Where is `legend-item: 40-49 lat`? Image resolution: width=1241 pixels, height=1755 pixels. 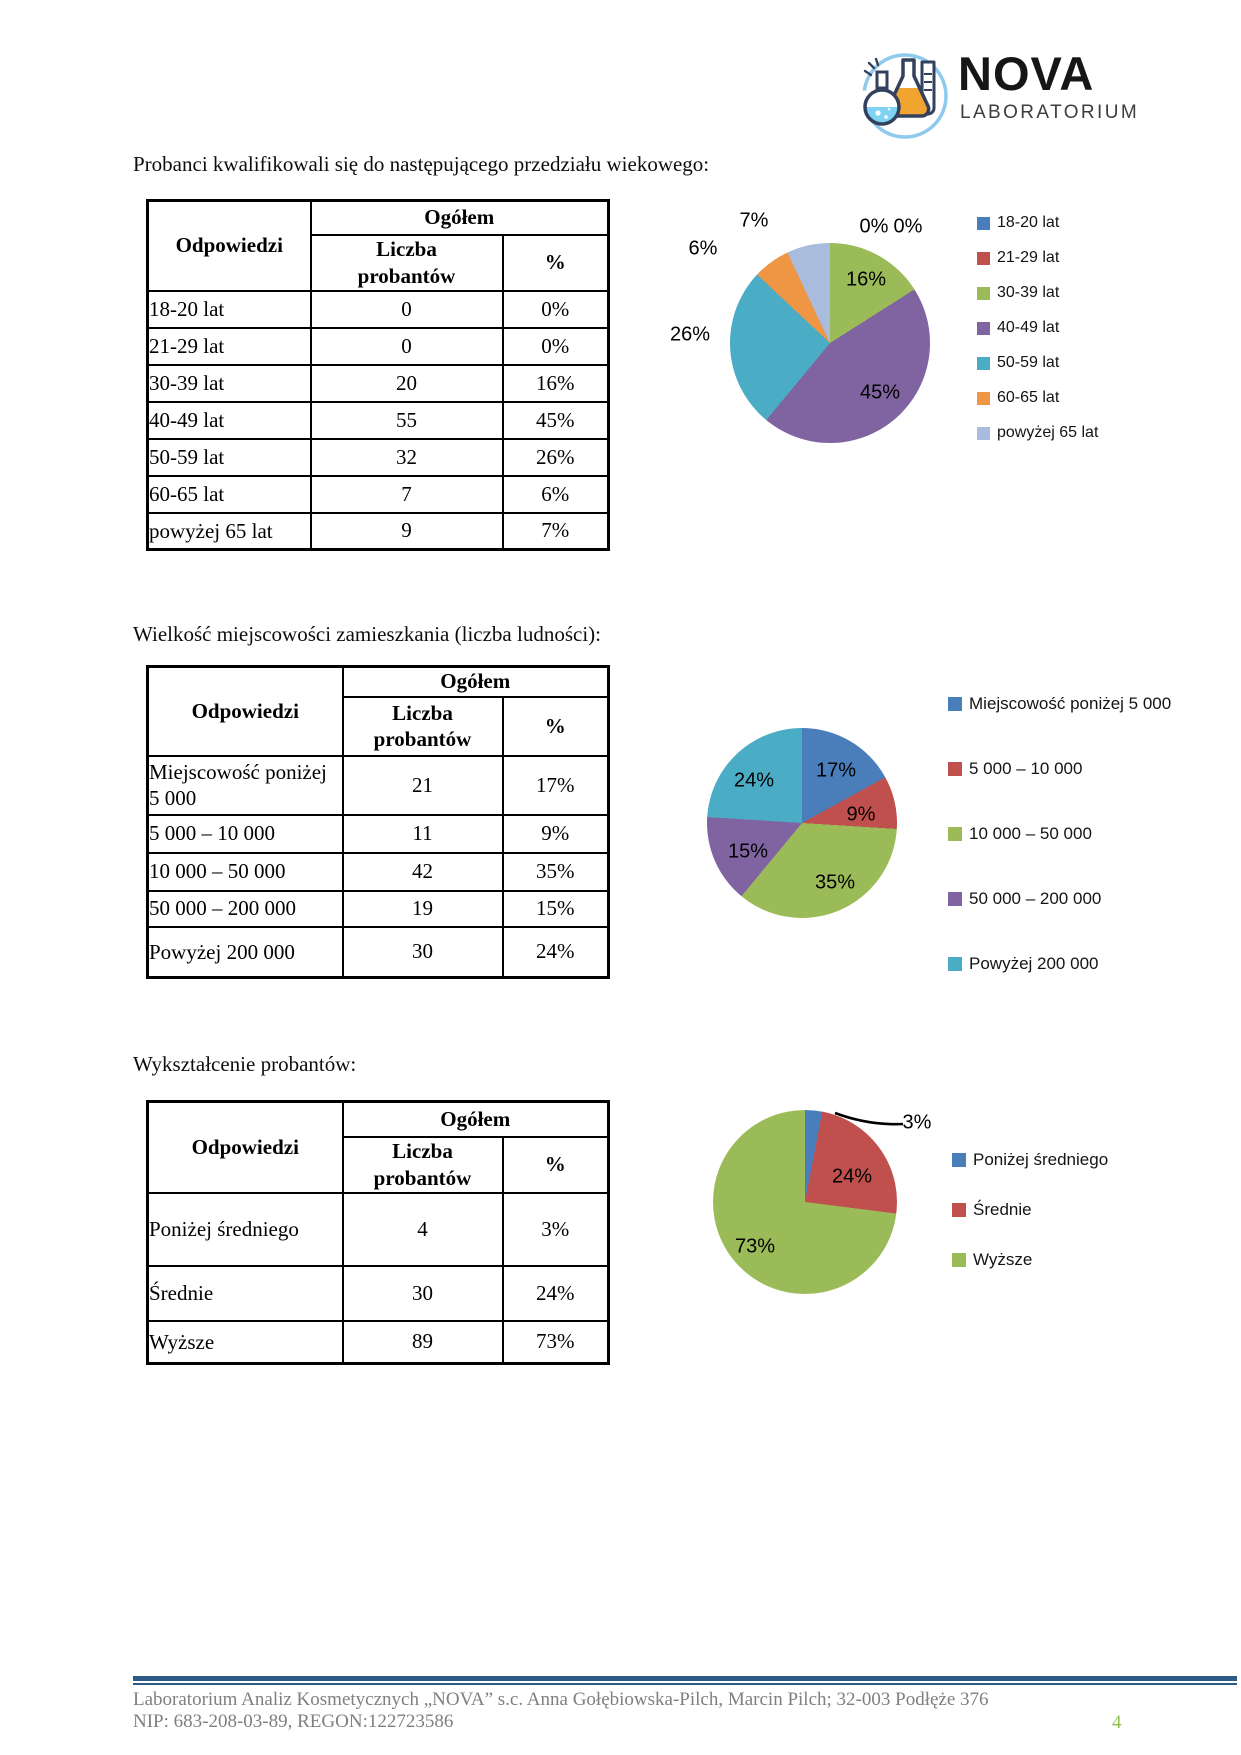
legend-item: 40-49 lat is located at coordinates (1037, 328).